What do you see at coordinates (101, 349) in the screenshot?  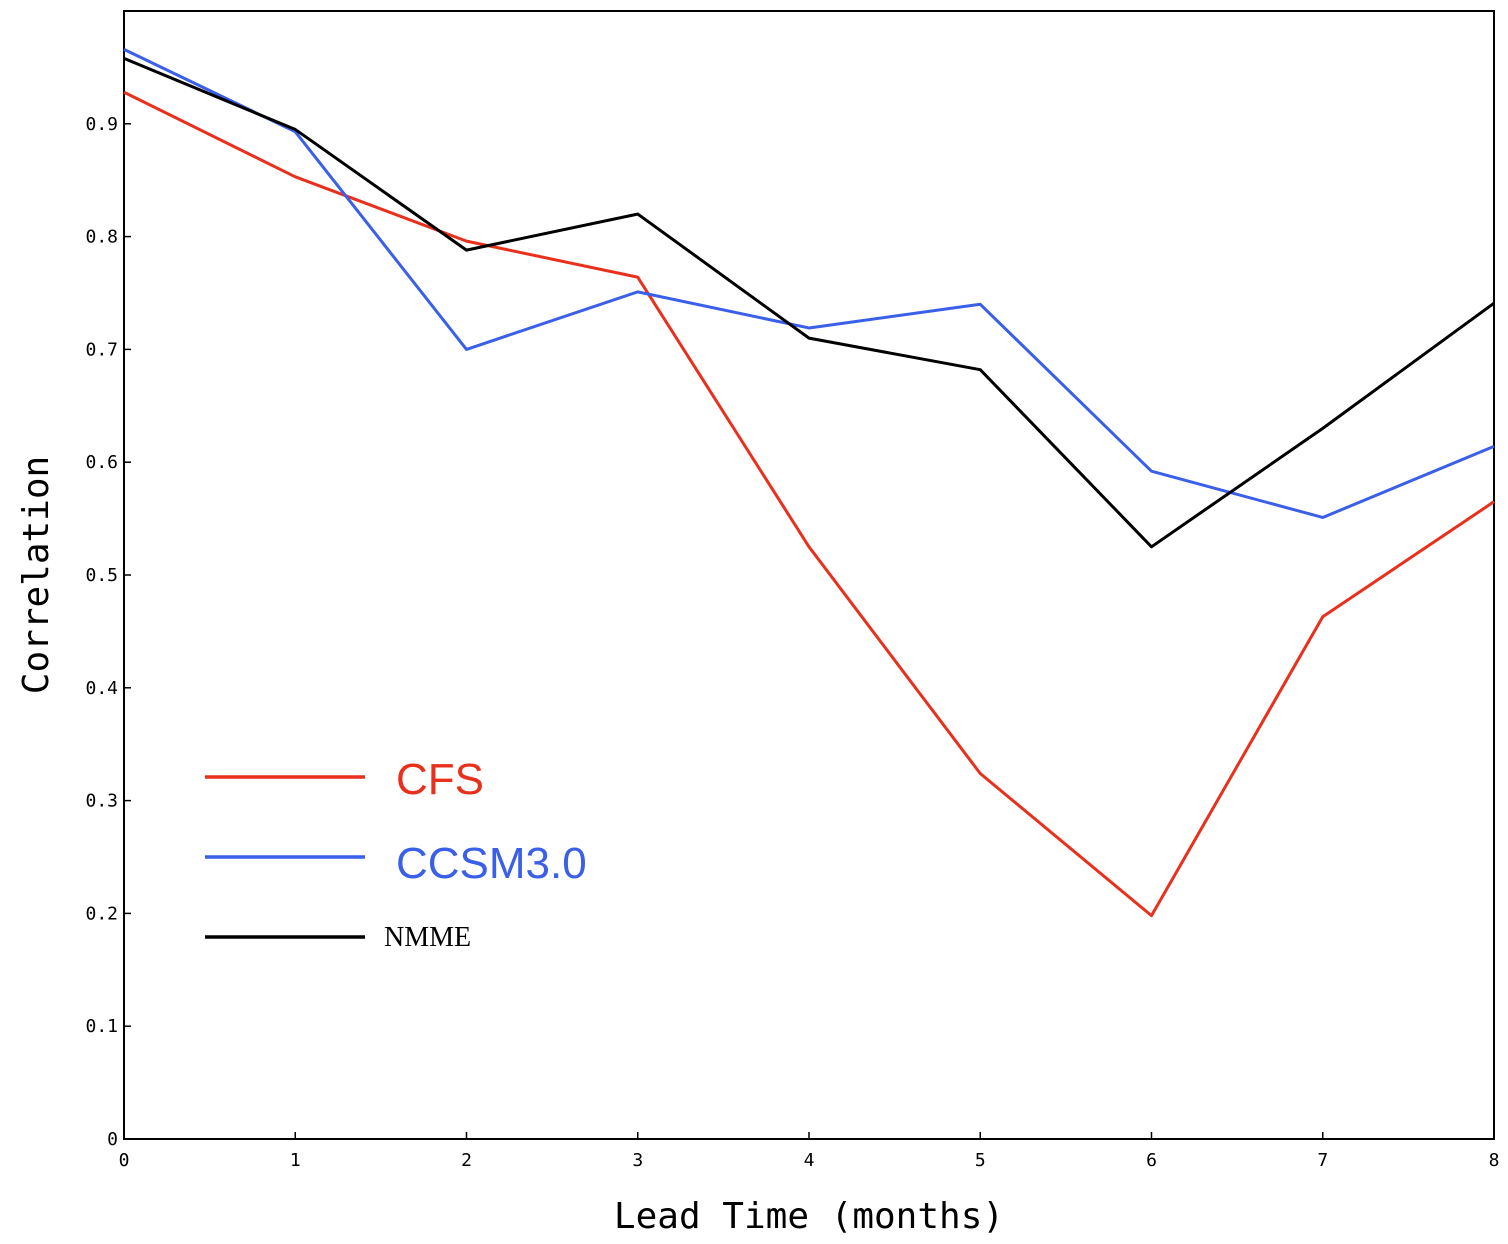 I see `y-tick-label: 0.7` at bounding box center [101, 349].